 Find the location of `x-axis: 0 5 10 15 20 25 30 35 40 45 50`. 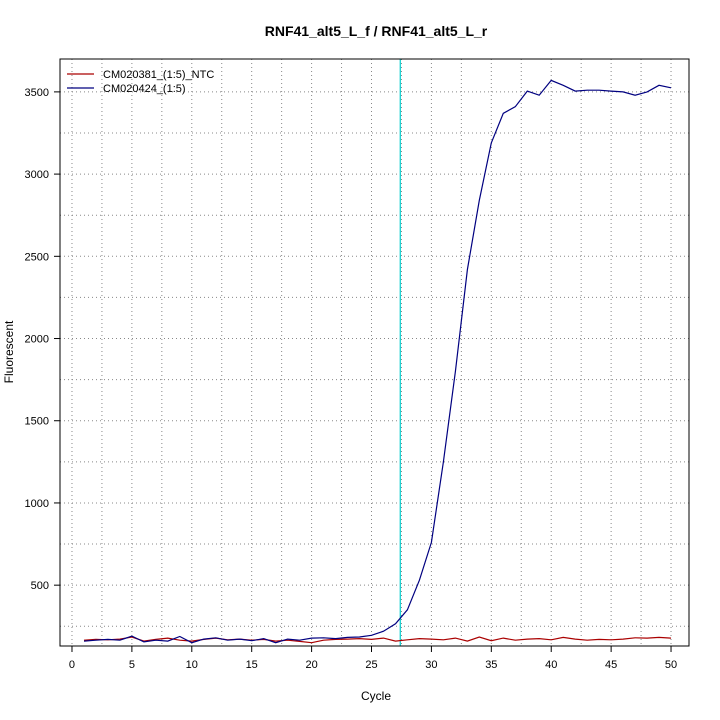

x-axis: 0 5 10 15 20 25 30 35 40 45 50 is located at coordinates (373, 658).